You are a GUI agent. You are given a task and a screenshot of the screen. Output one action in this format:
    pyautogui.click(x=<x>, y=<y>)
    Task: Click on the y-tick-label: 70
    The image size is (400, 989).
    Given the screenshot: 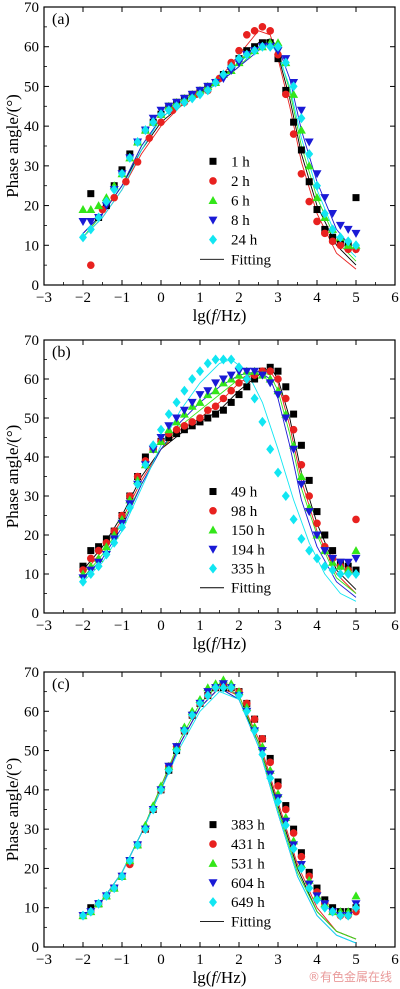 What is the action you would take?
    pyautogui.click(x=31, y=8)
    